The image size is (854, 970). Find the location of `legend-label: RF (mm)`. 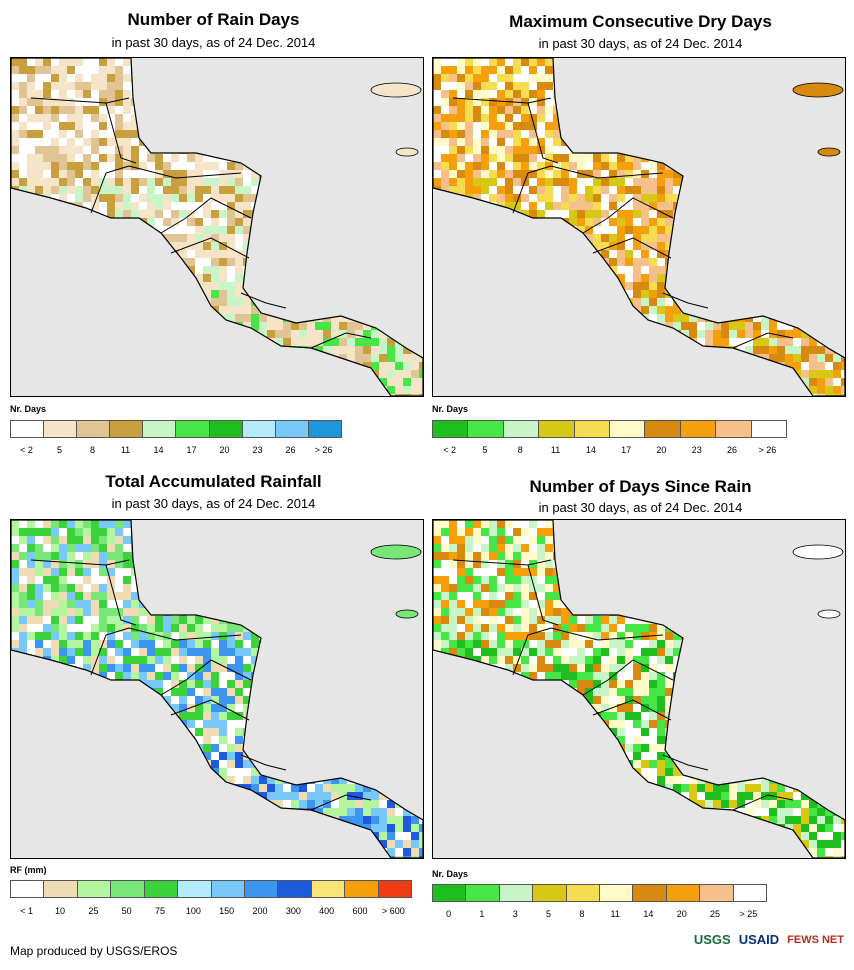

legend-label: RF (mm) is located at coordinates (28, 870).